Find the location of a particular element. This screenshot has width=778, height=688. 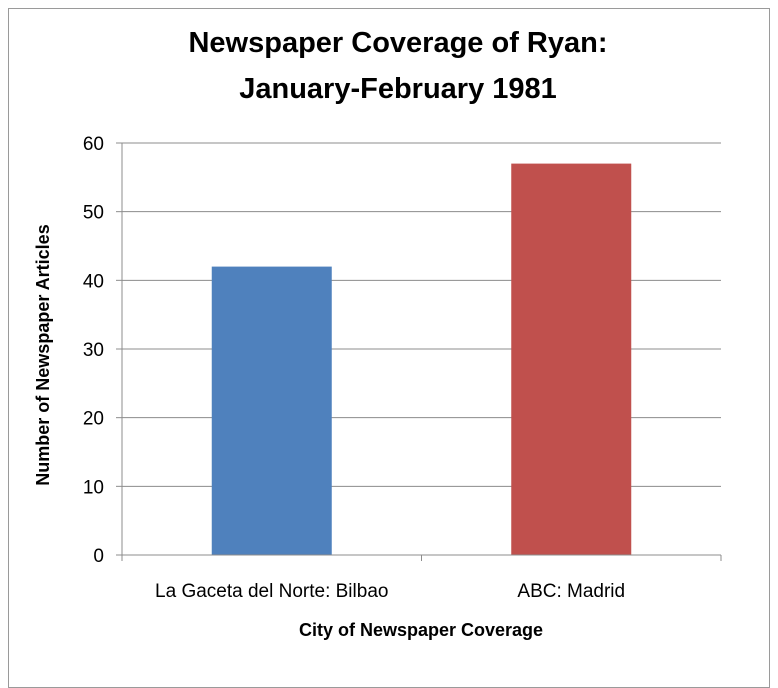

y-tick-label: 10 is located at coordinates (93, 487).